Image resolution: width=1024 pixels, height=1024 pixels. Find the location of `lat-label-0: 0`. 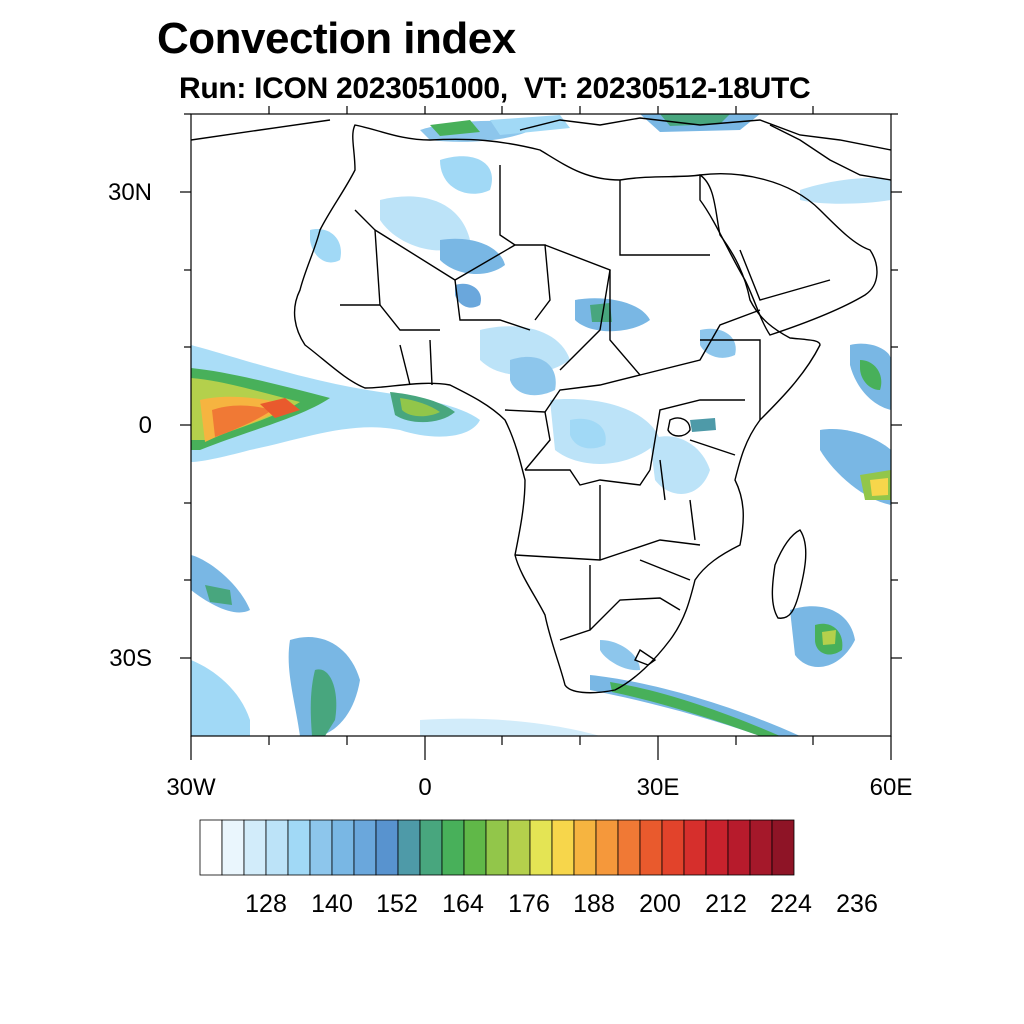

lat-label-0: 0 is located at coordinates (145, 425).